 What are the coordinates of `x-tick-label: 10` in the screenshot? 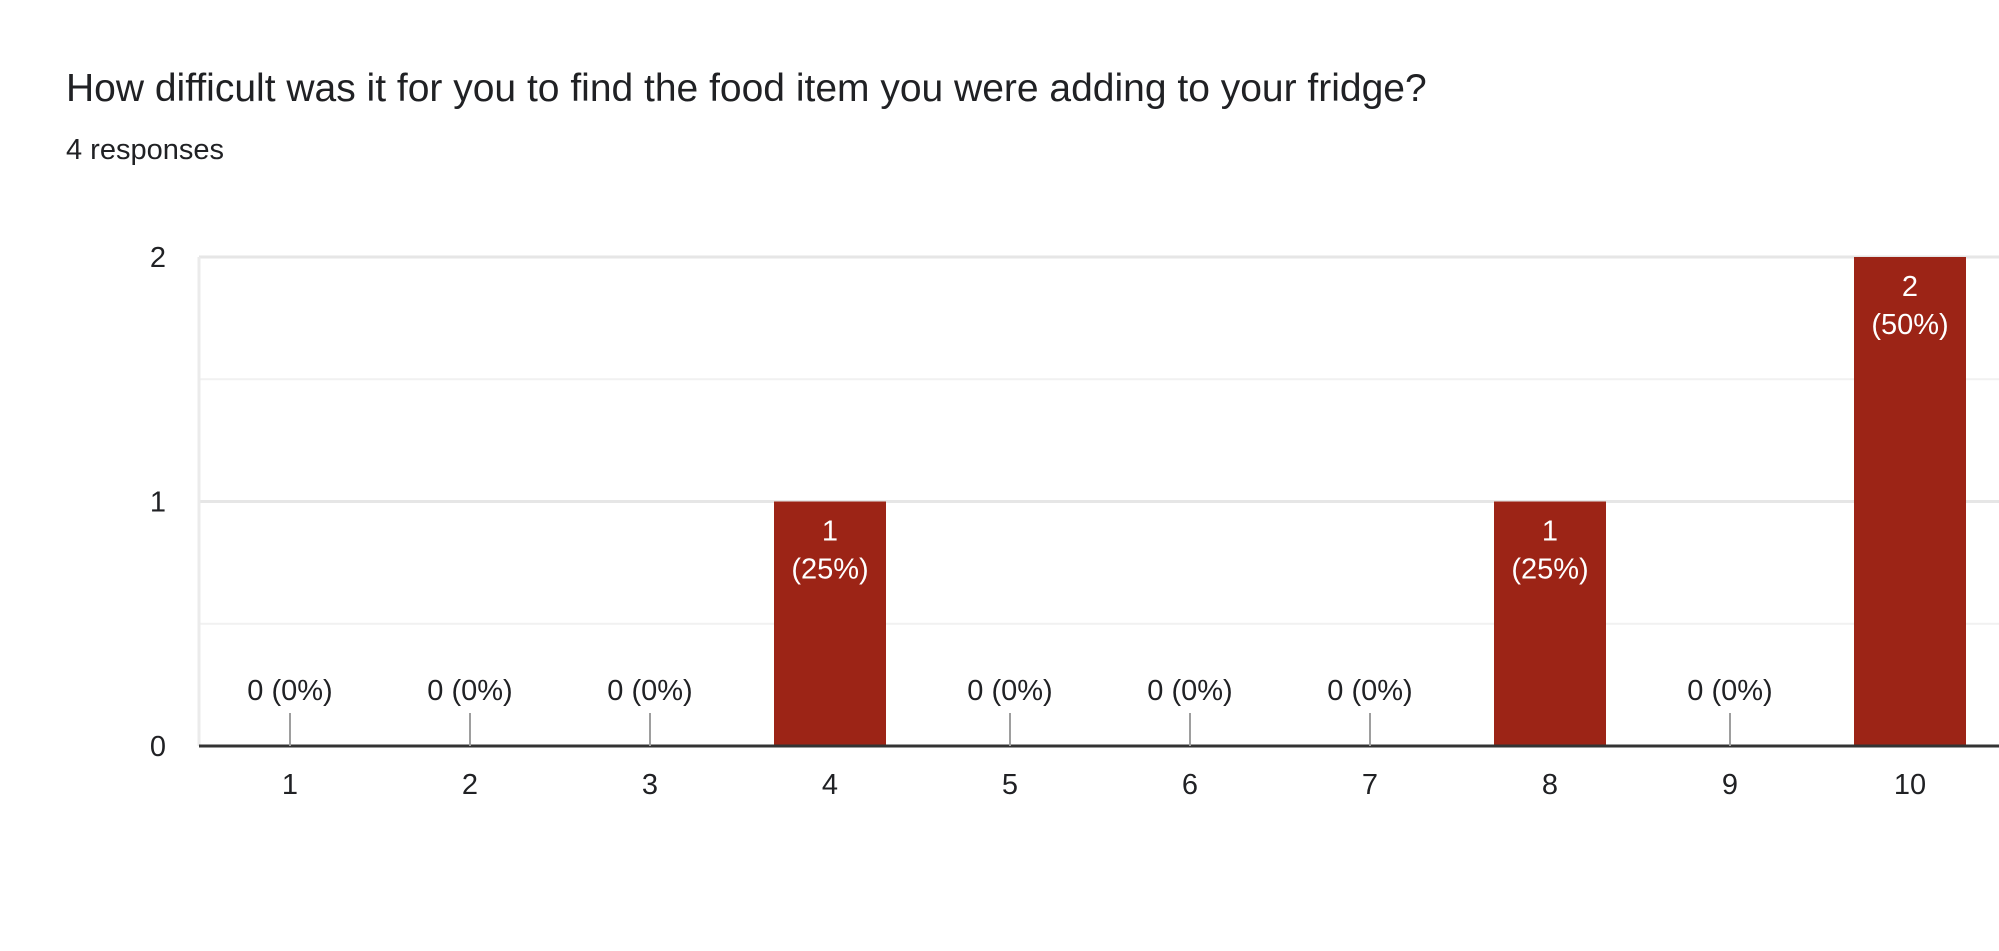 It's located at (1910, 785).